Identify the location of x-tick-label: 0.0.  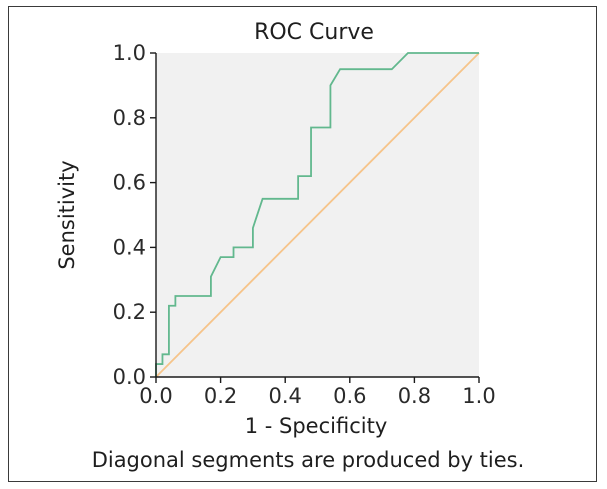
(155, 396).